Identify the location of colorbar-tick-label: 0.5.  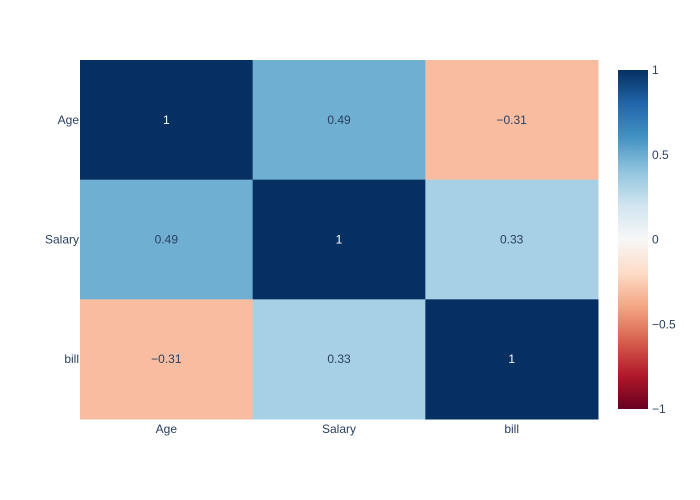
(660, 155).